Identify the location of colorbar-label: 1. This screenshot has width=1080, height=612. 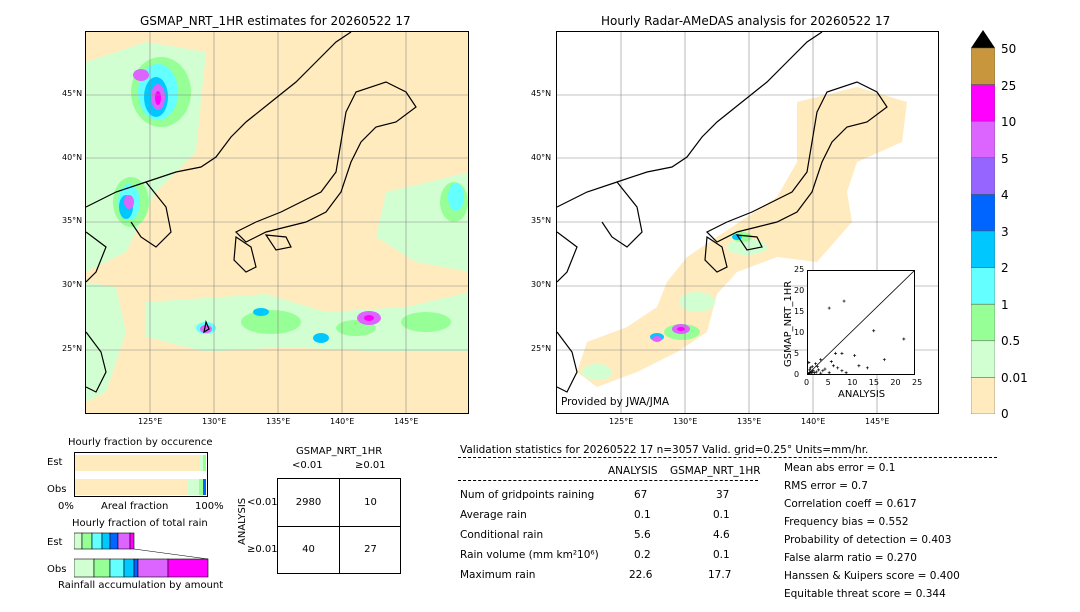
(1005, 305).